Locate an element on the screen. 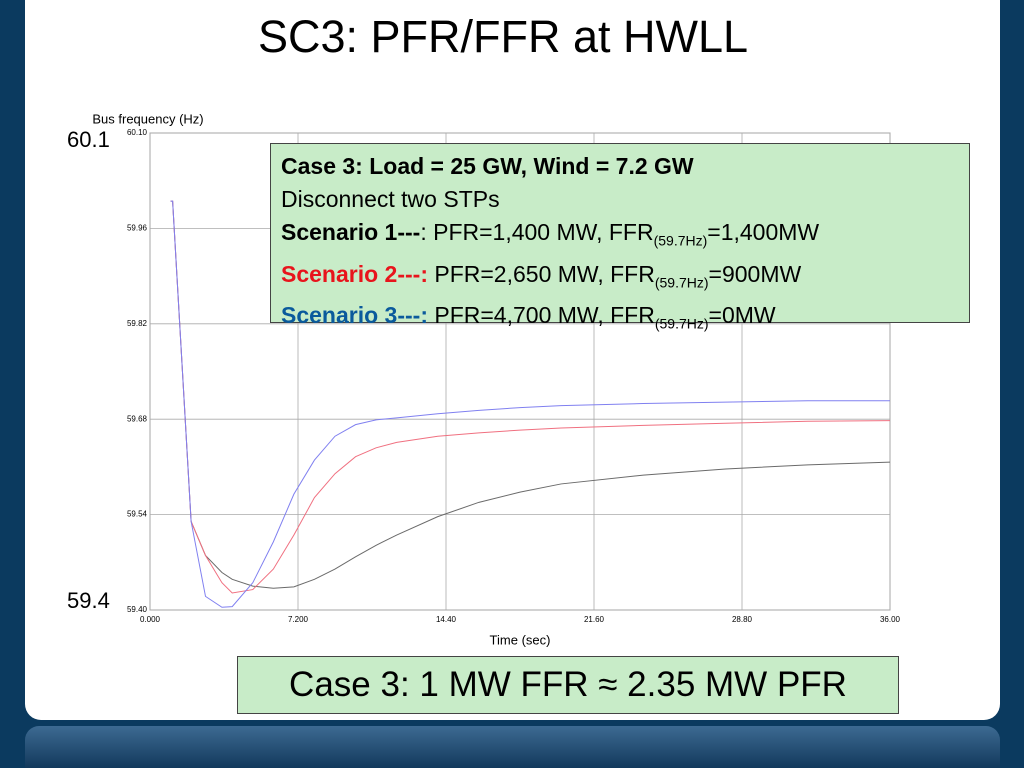 The width and height of the screenshot is (1024, 768). x-tick-label: 21.60 is located at coordinates (594, 619).